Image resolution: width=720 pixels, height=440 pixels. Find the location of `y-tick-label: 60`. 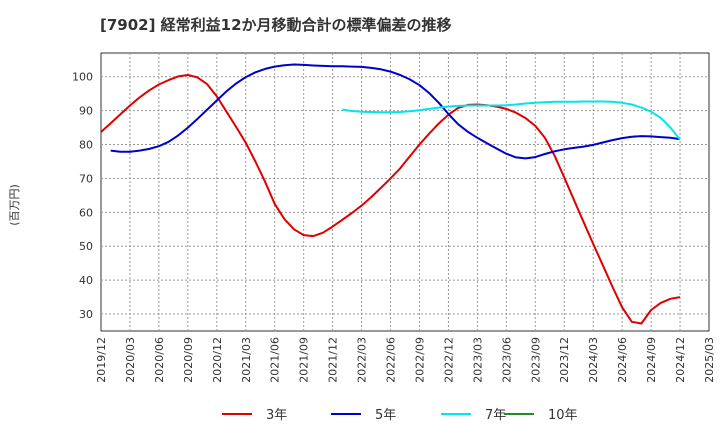

y-tick-label: 60 is located at coordinates (86, 212).